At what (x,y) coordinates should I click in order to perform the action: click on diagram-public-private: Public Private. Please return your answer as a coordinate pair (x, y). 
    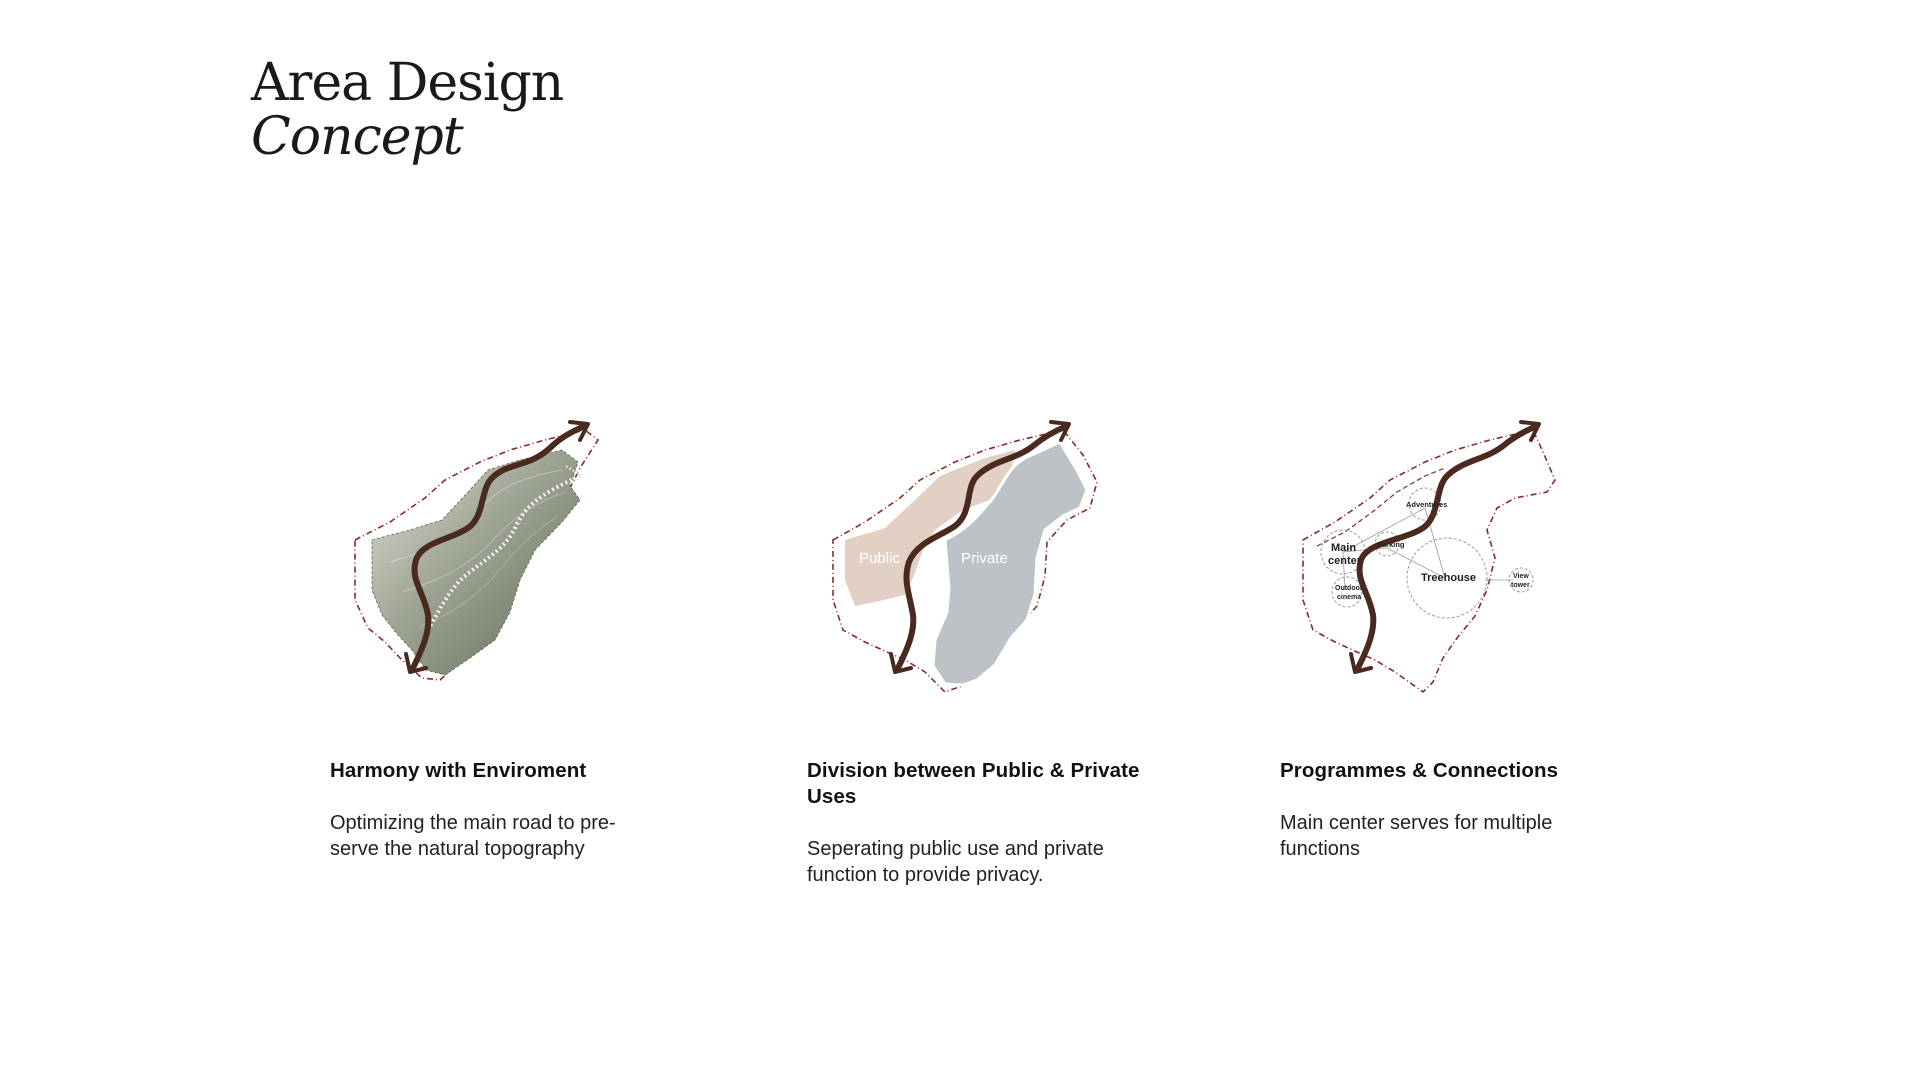
    Looking at the image, I should click on (985, 545).